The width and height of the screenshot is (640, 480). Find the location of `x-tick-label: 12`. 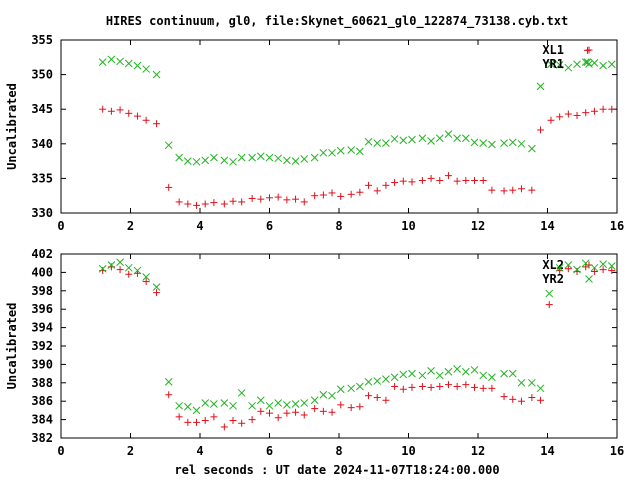

x-tick-label: 12 is located at coordinates (478, 226).